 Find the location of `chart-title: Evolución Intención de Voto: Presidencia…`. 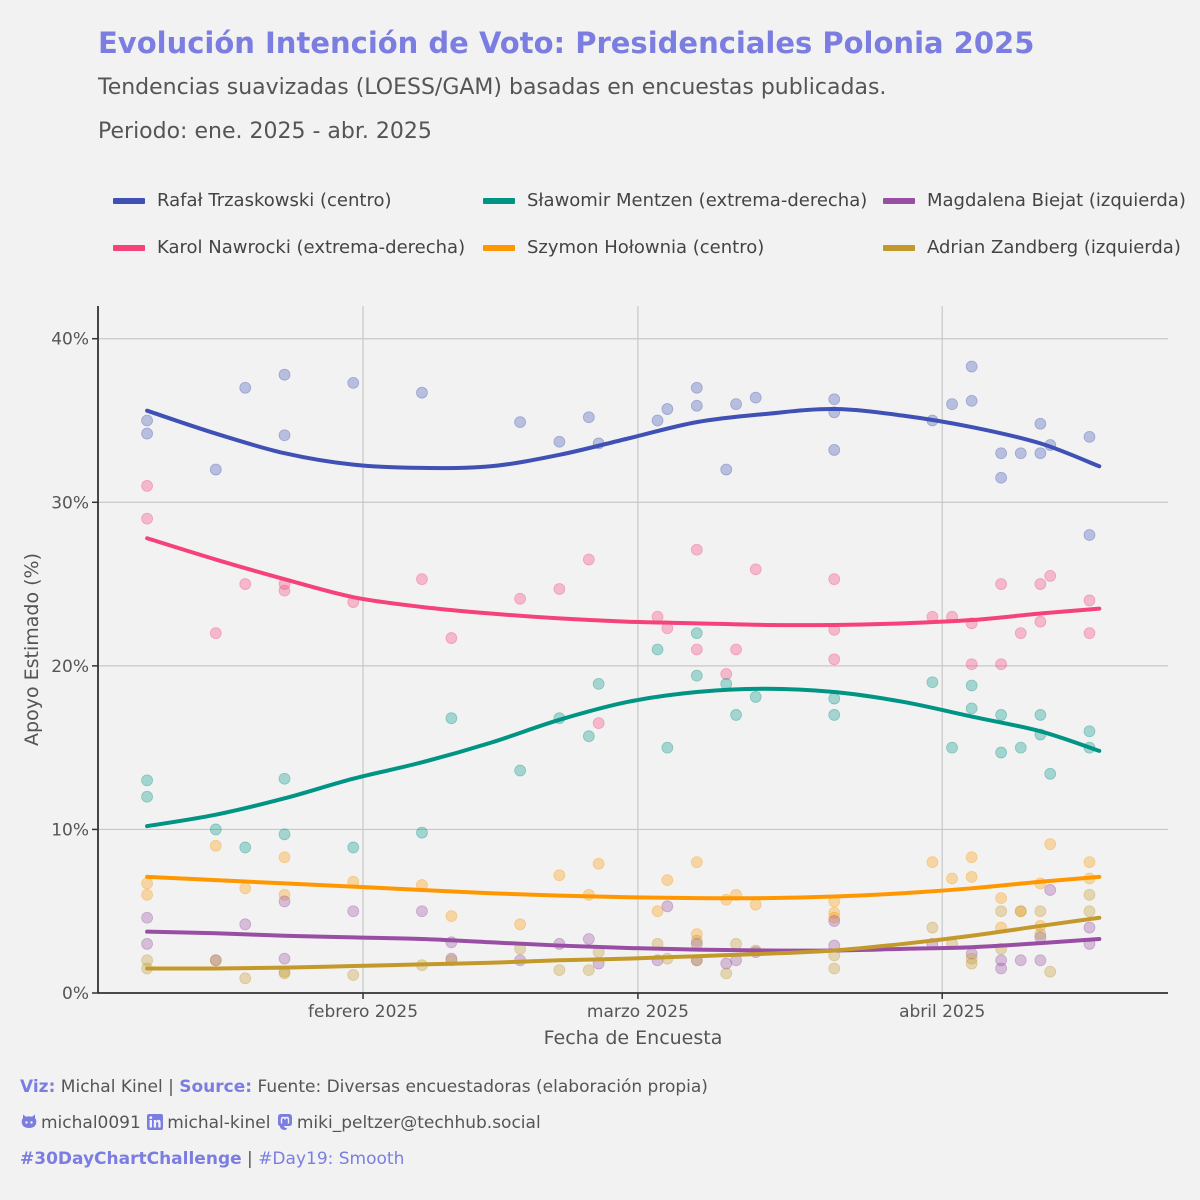

chart-title: Evolución Intención de Voto: Presidencia… is located at coordinates (566, 43).